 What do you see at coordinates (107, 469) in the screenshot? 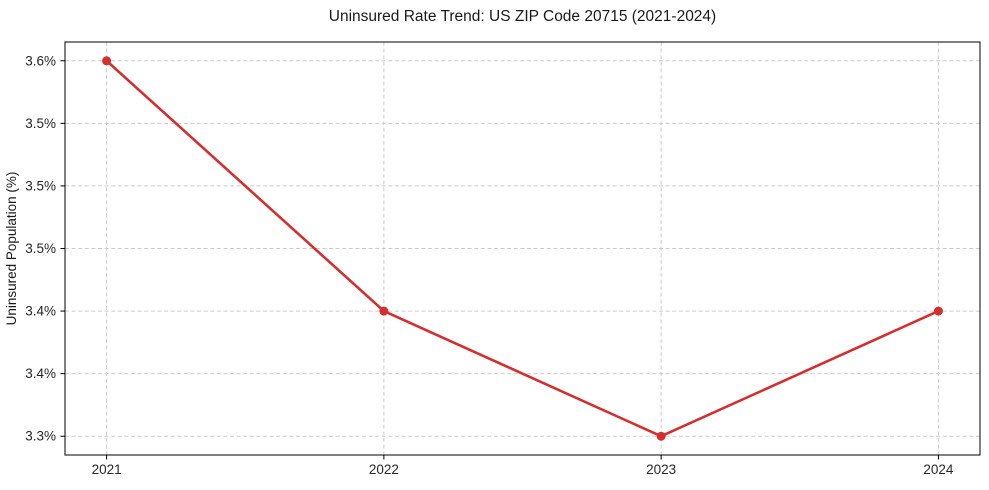
I see `x-tick-label: 2021` at bounding box center [107, 469].